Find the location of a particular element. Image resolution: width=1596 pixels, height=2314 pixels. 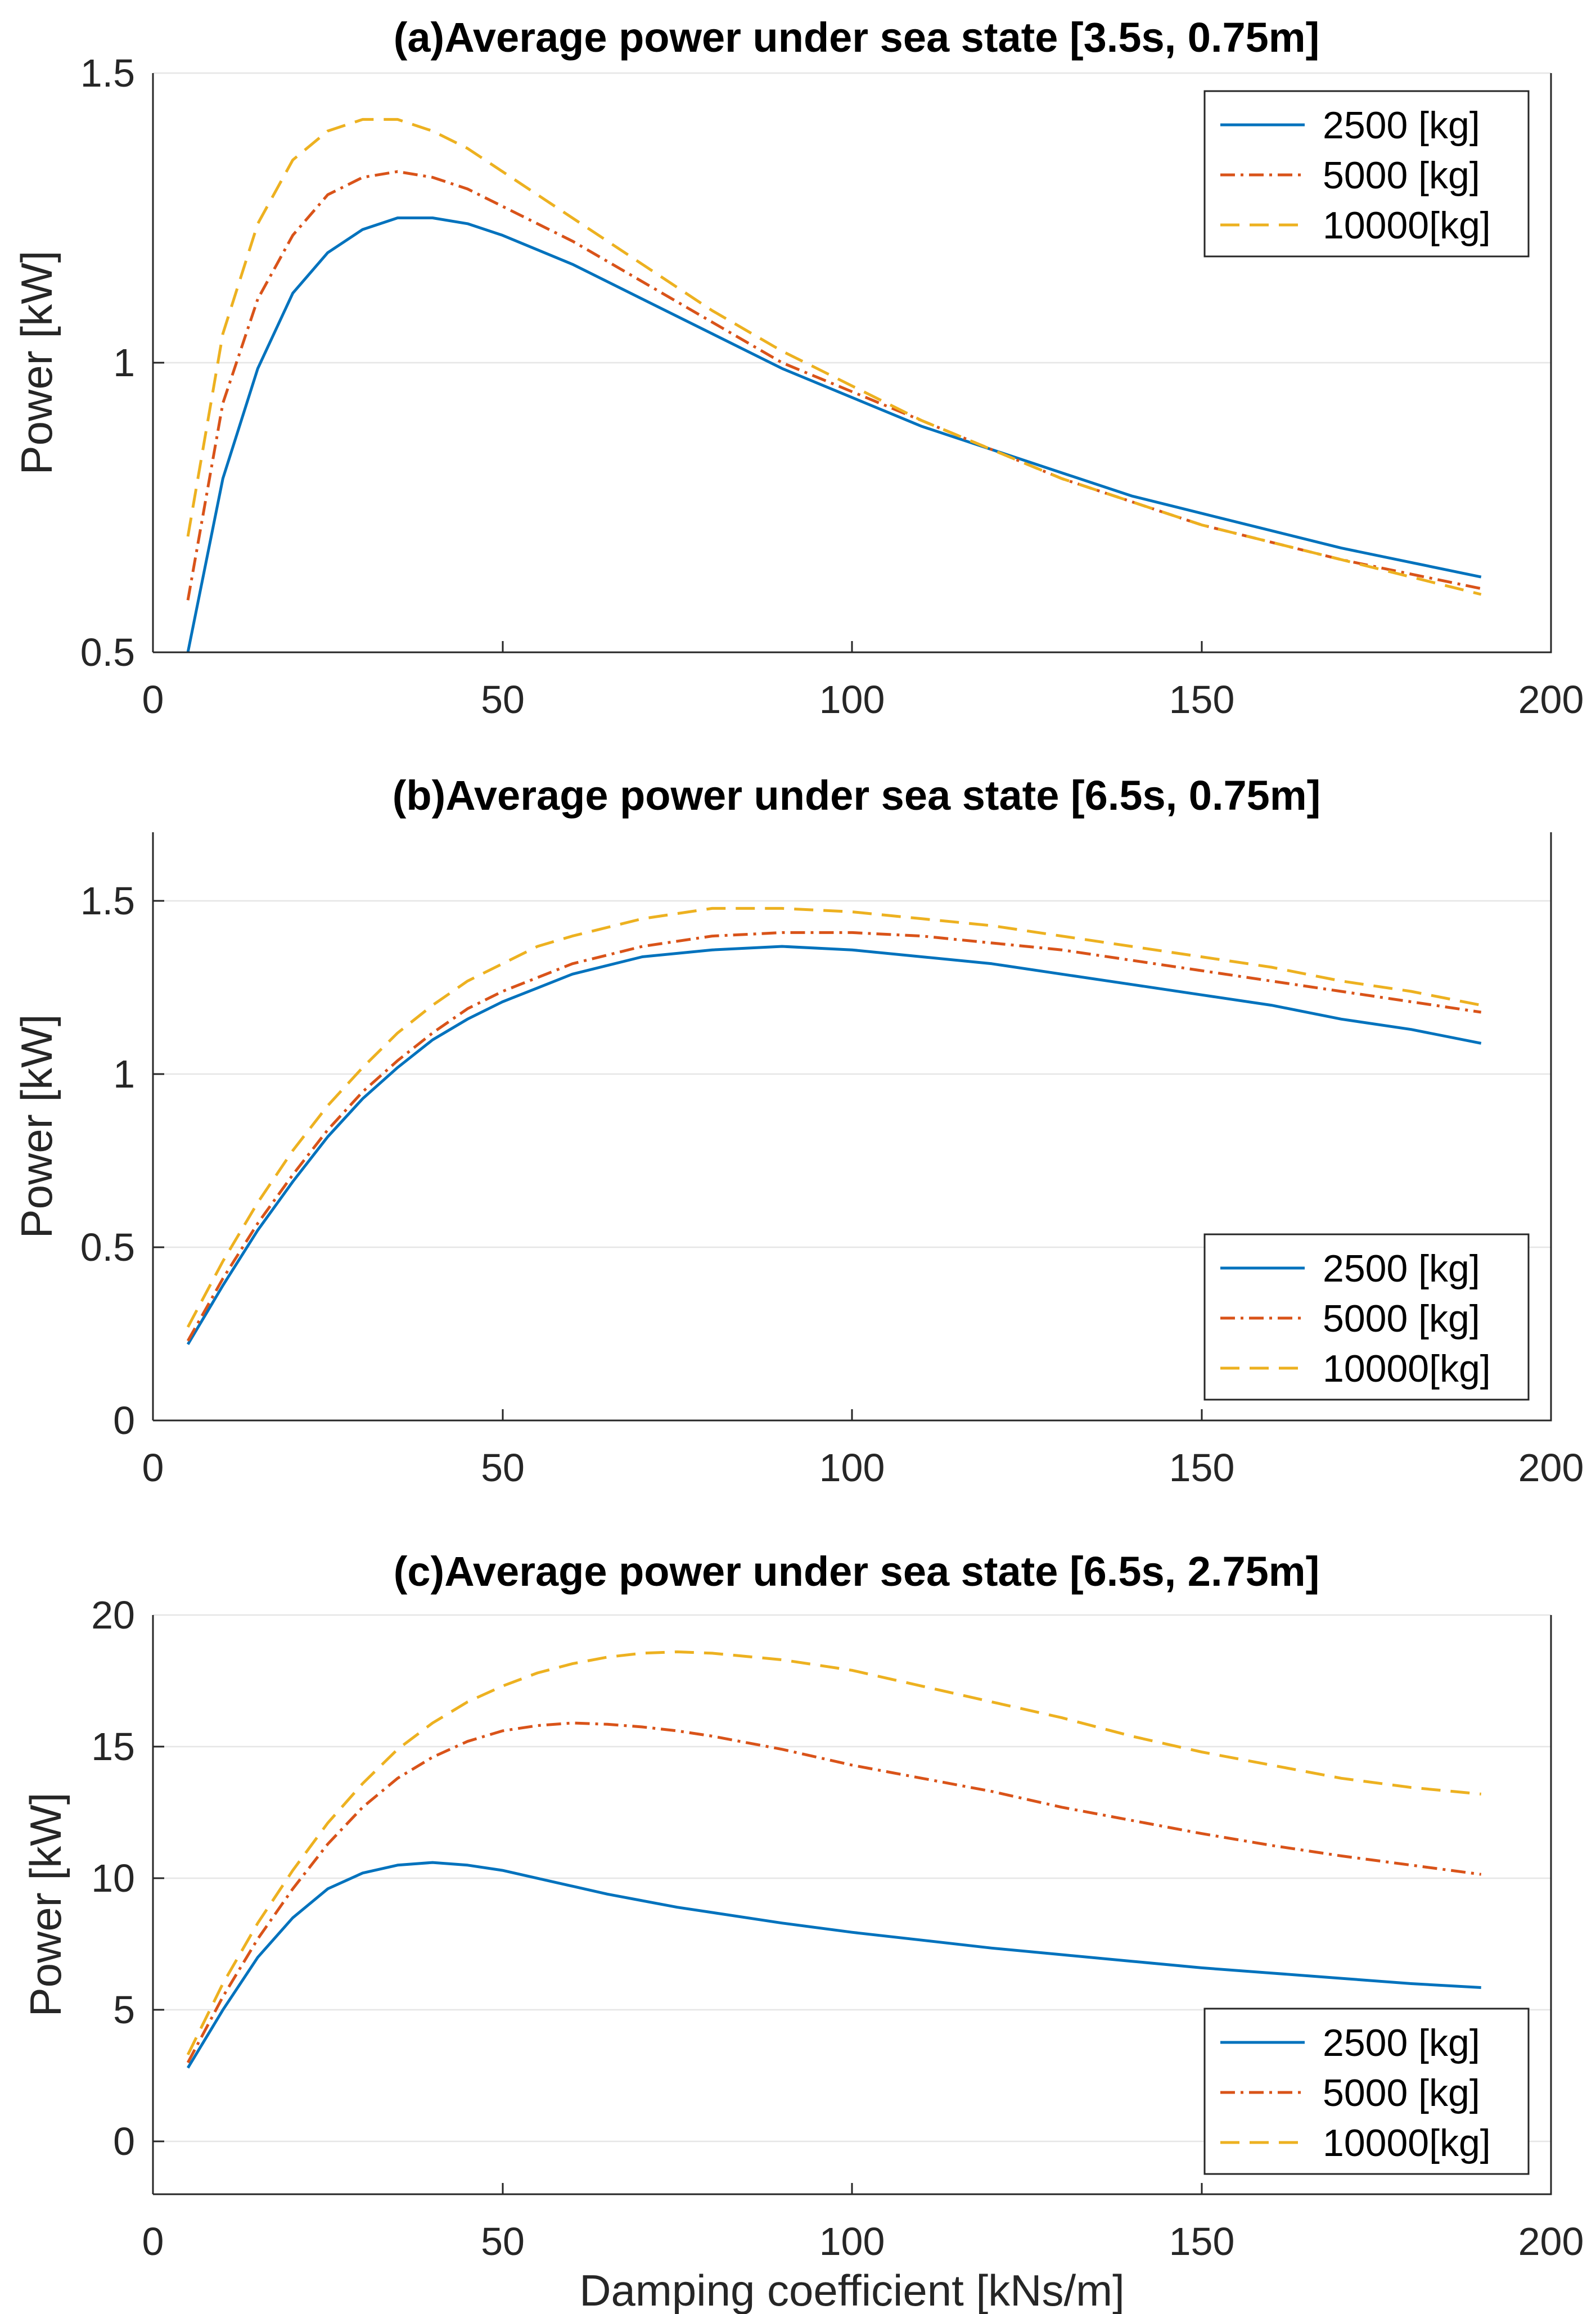

y-tick-label-a: 1.5 is located at coordinates (108, 73).